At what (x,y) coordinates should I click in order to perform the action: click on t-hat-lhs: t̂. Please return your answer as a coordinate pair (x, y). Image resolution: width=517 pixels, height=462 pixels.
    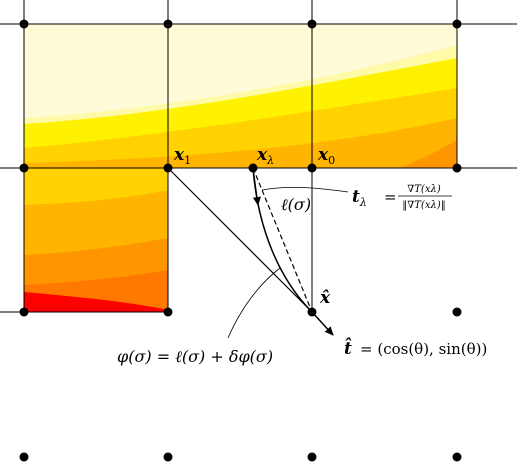
    Looking at the image, I should click on (348, 348).